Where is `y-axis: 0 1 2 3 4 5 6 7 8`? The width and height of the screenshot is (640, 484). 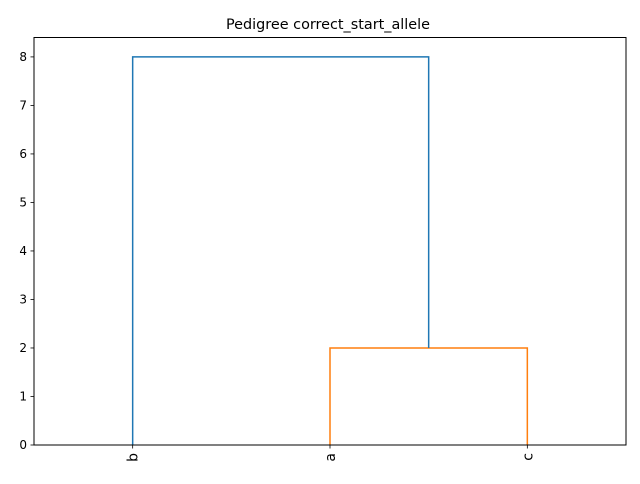 y-axis: 0 1 2 3 4 5 6 7 8 is located at coordinates (26, 251).